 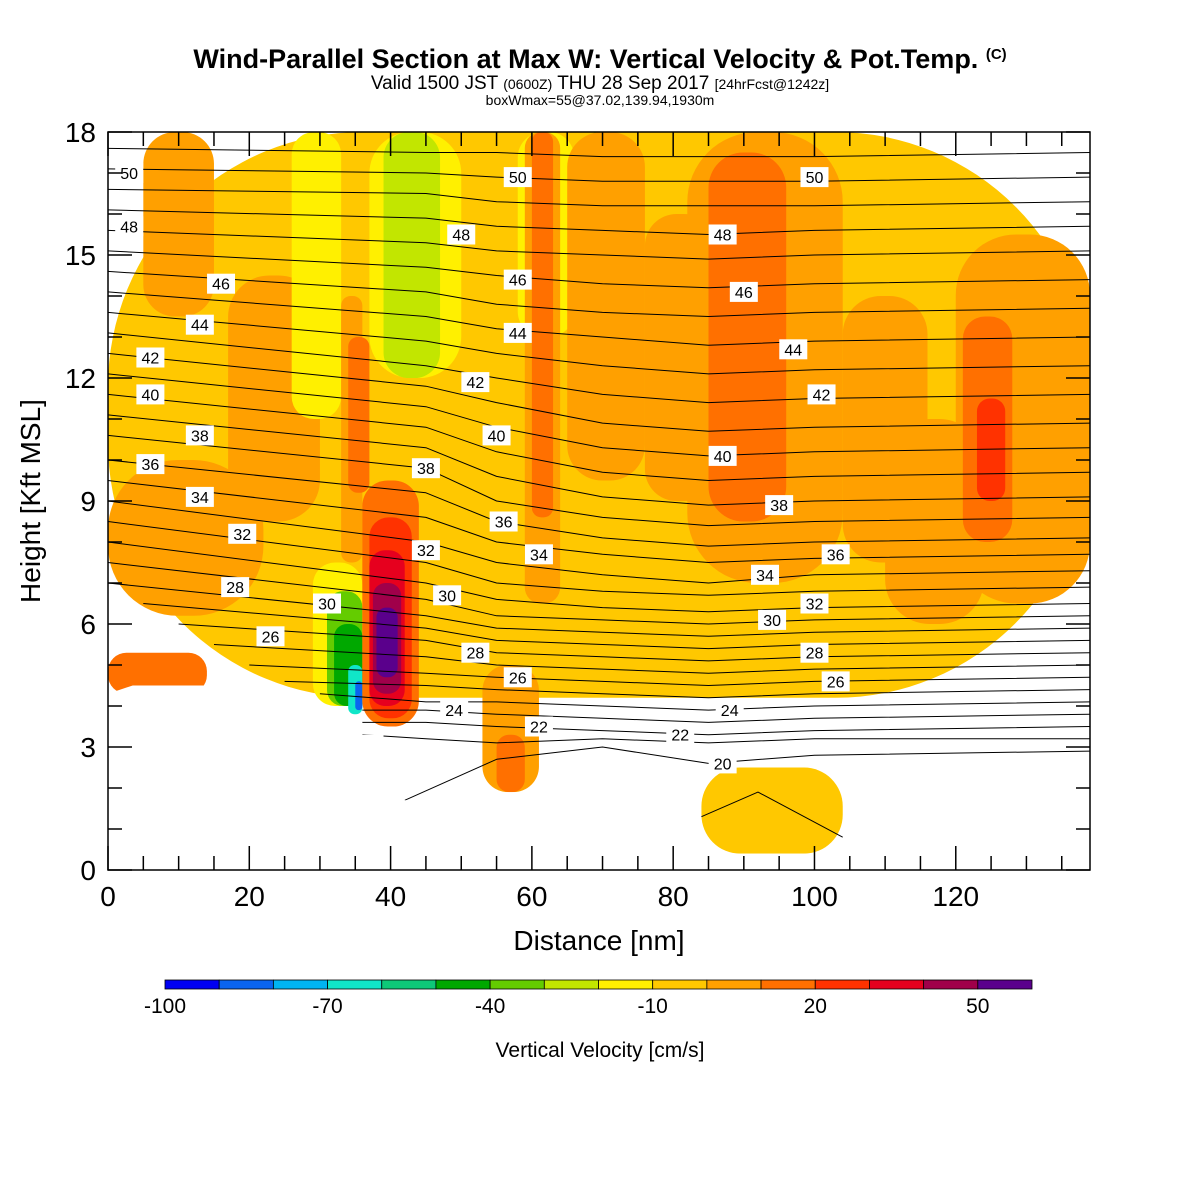 What do you see at coordinates (390, 896) in the screenshot?
I see `x-tick-label: 40` at bounding box center [390, 896].